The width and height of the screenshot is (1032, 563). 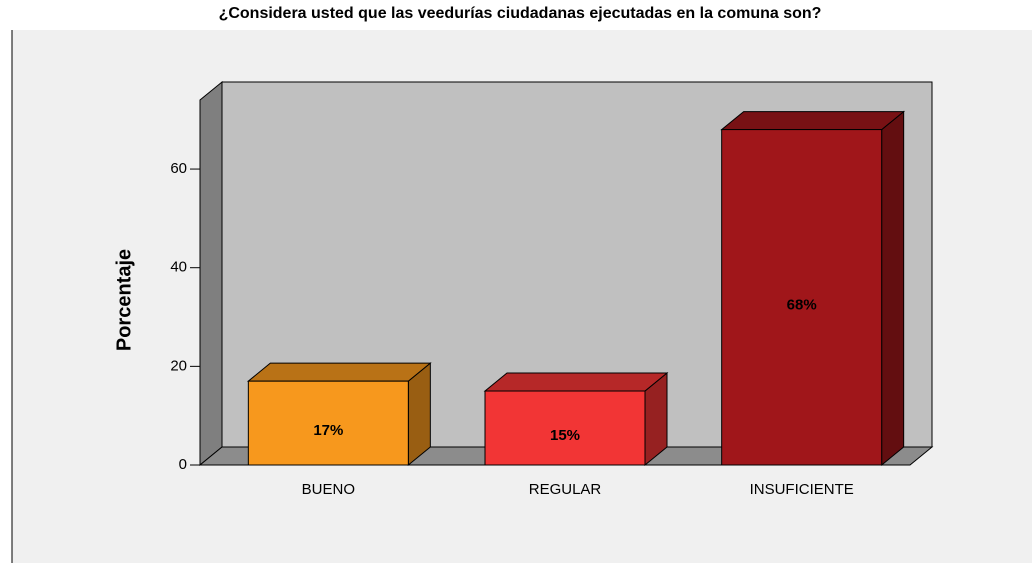 What do you see at coordinates (211, 273) in the screenshot?
I see `side-wall` at bounding box center [211, 273].